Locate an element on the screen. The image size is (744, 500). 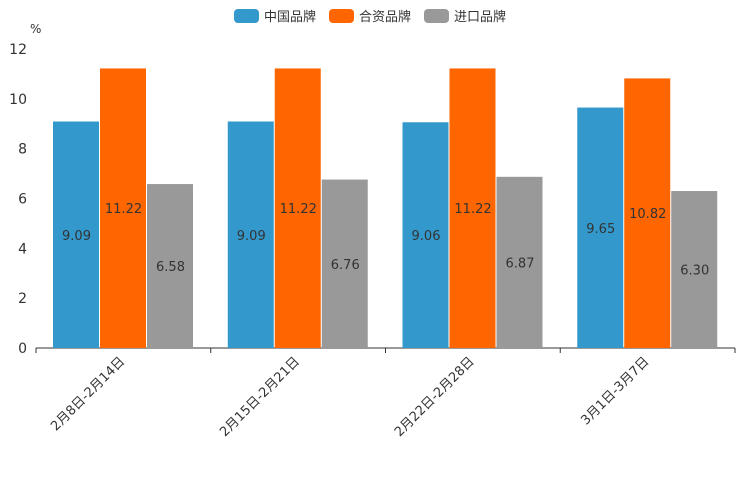
data-label: 9.65 is located at coordinates (600, 229).